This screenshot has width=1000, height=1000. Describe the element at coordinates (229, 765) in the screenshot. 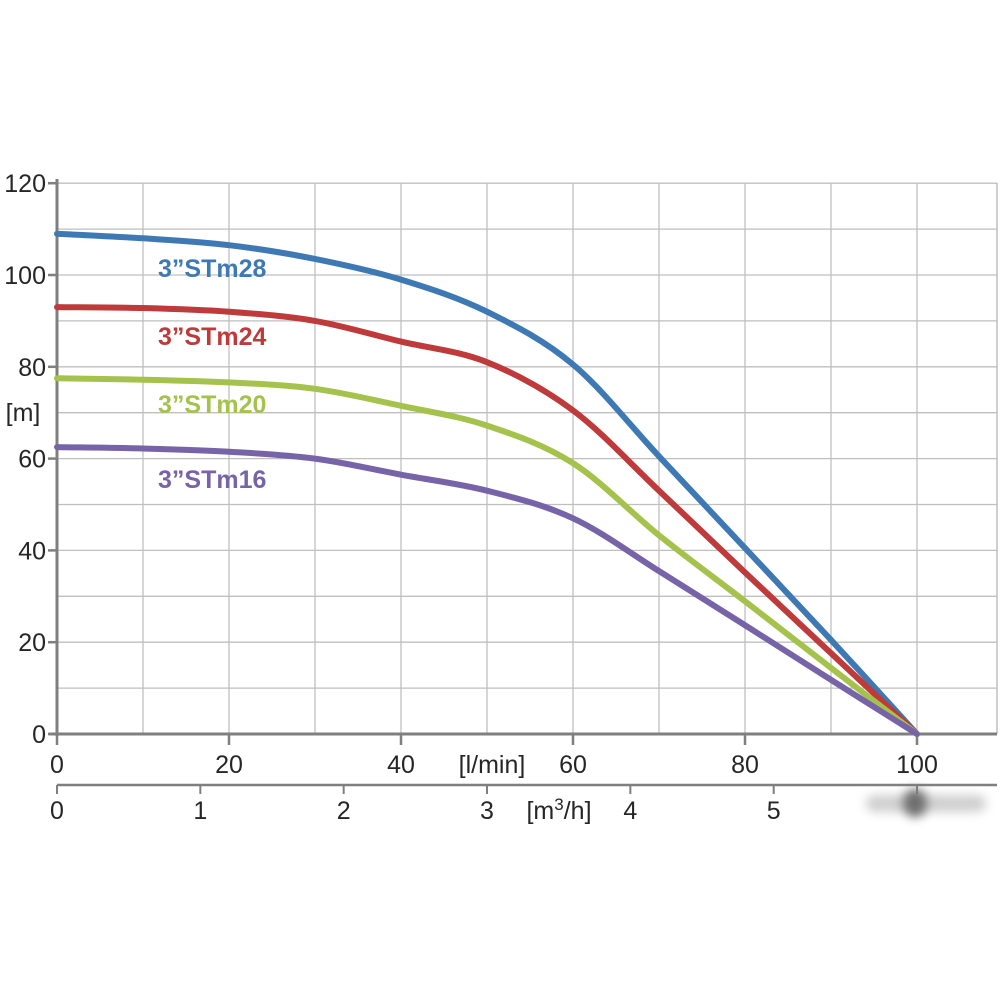

I see `x-tick-label-lmin: 20` at that location.